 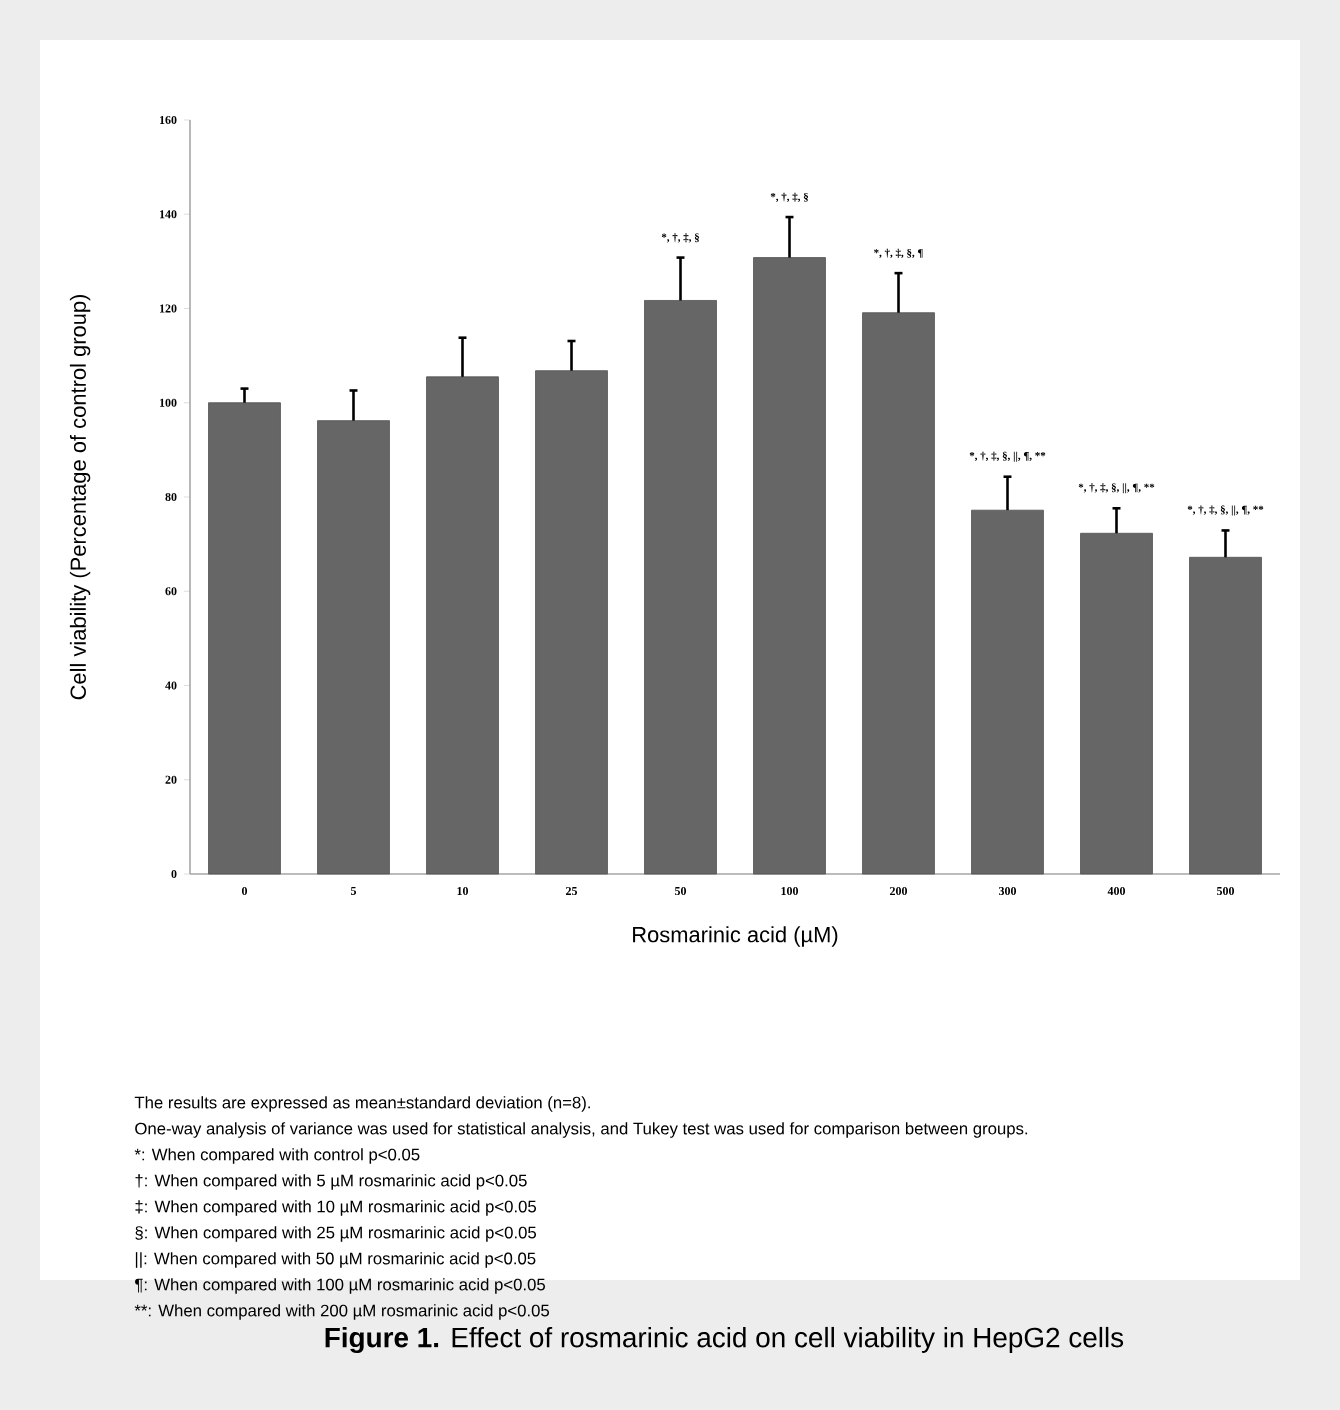 I want to click on text: †: When compared with 5 µM rosmarinic acid p<0.05, so click(x=331, y=1182).